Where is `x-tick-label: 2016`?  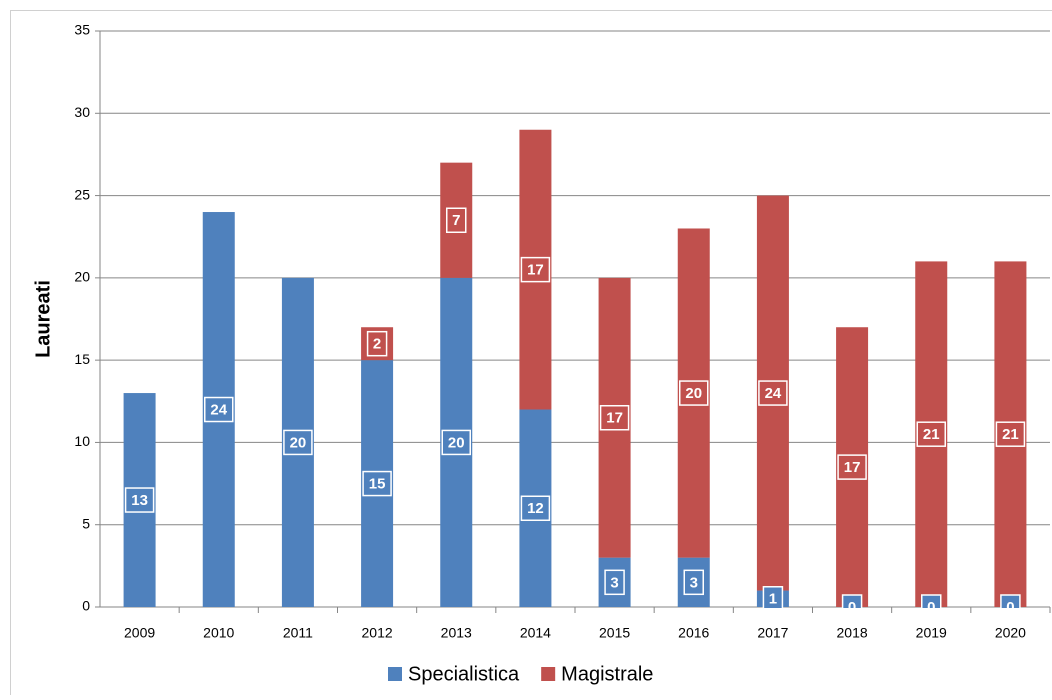 x-tick-label: 2016 is located at coordinates (693, 633).